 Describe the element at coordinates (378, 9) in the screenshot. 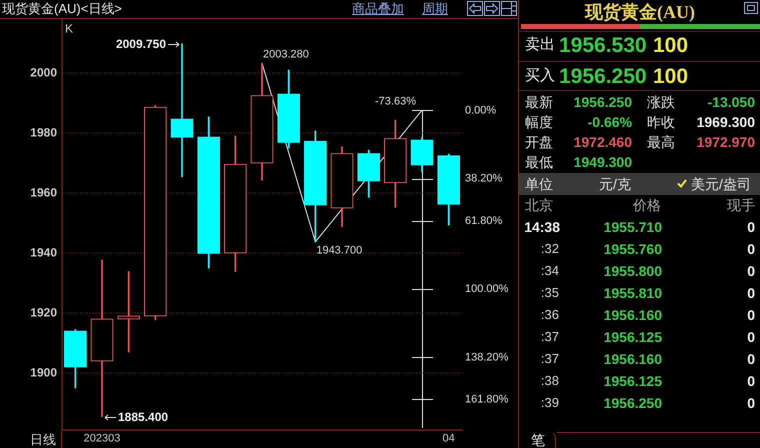

I see `text: 商品叠加` at that location.